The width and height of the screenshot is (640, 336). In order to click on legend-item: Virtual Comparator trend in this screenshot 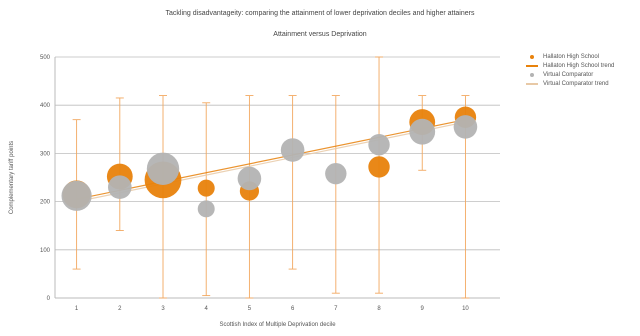, I will do `click(569, 83)`.